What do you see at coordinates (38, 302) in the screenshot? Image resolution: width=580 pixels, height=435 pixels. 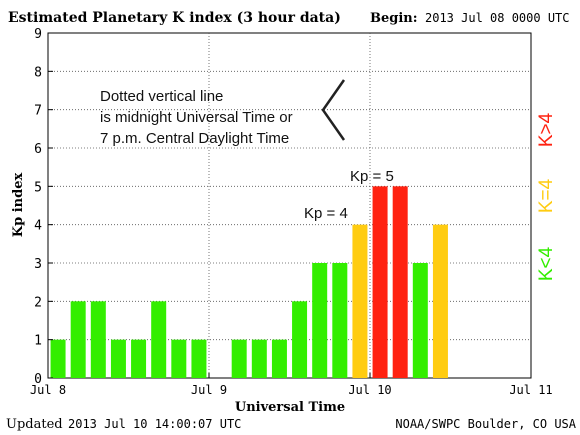 I see `y-tick-label: 2` at bounding box center [38, 302].